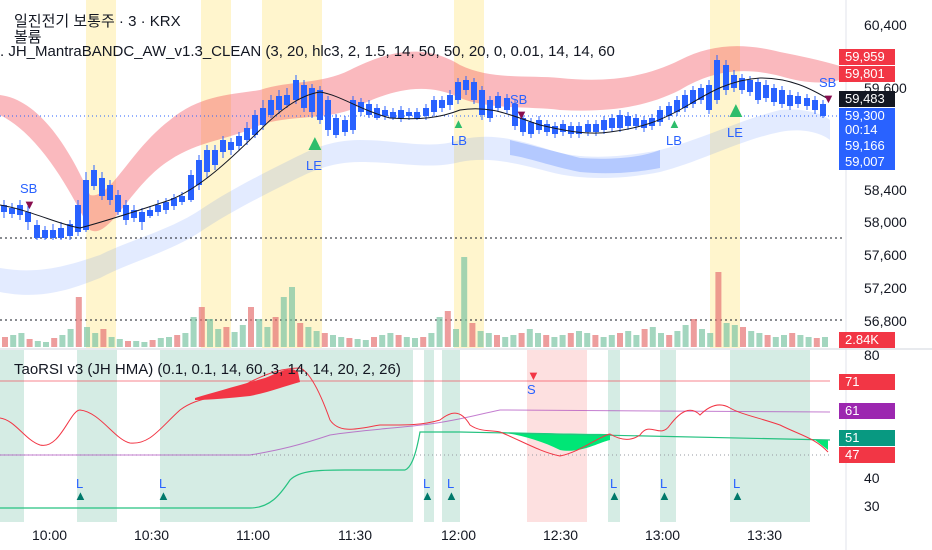 This screenshot has width=932, height=550. Describe the element at coordinates (867, 382) in the screenshot. I see `rsi-tag-upper: 71` at that location.